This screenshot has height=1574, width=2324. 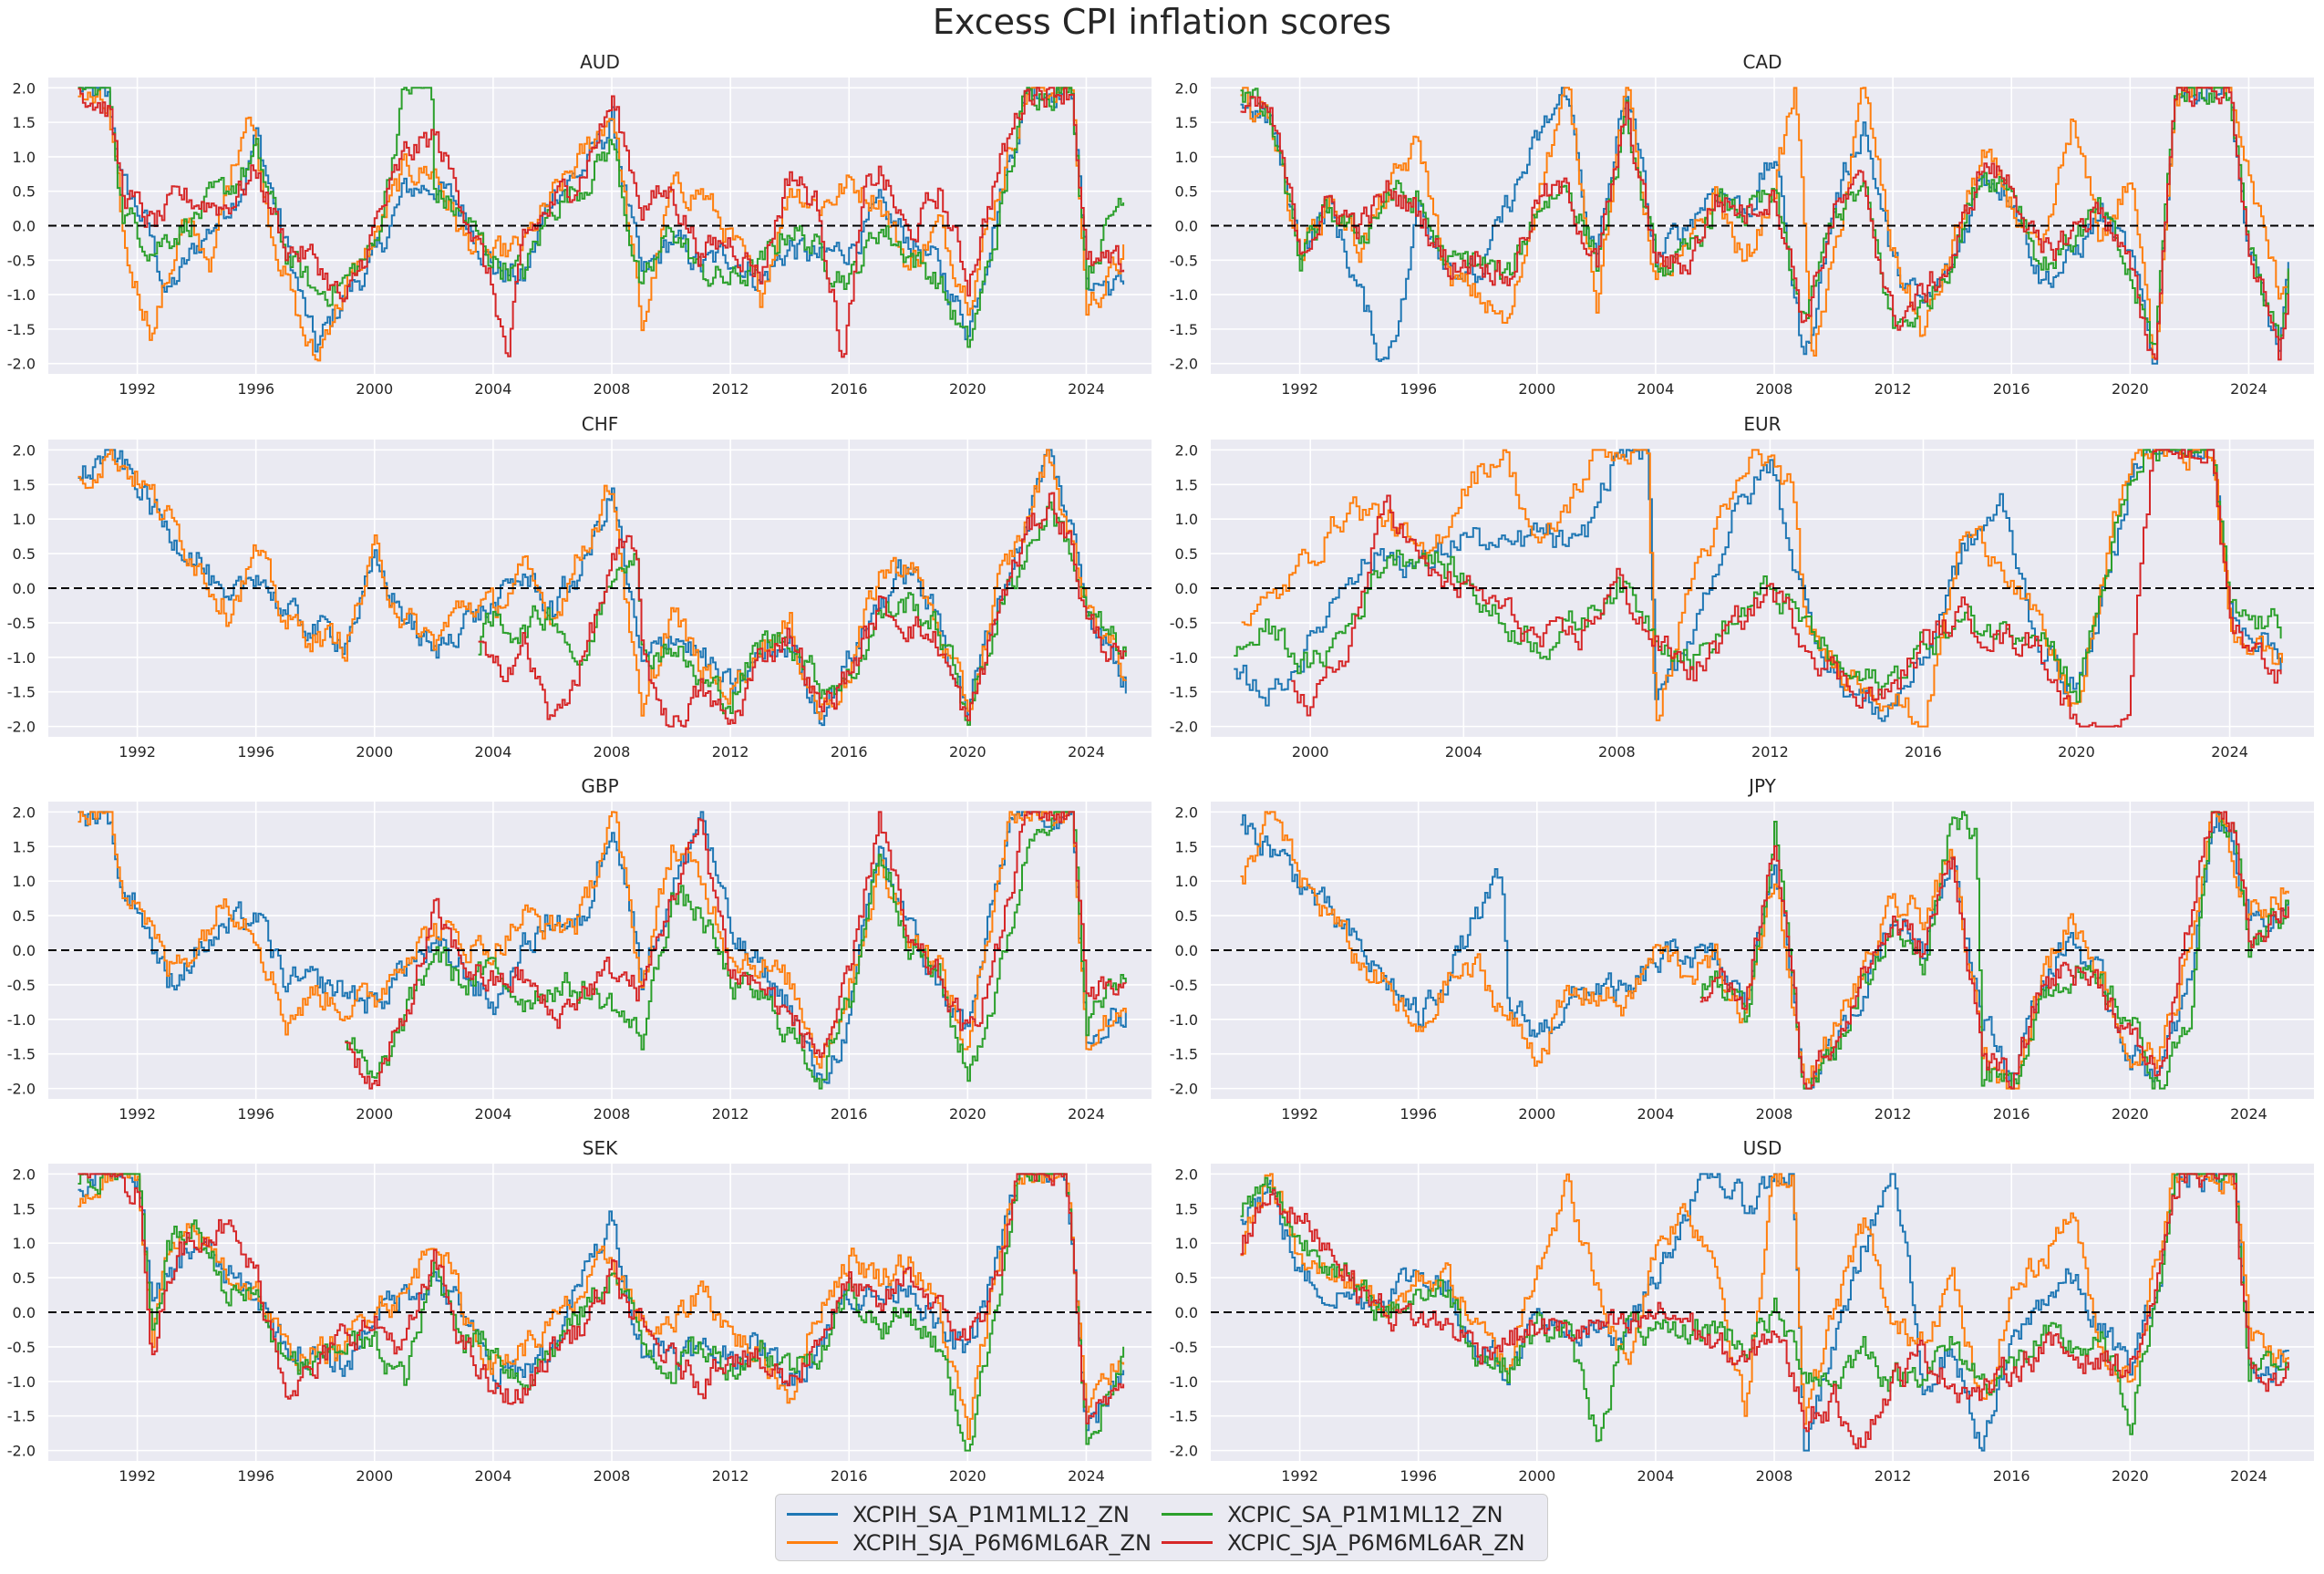 I want to click on panel-title: CHF, so click(x=601, y=424).